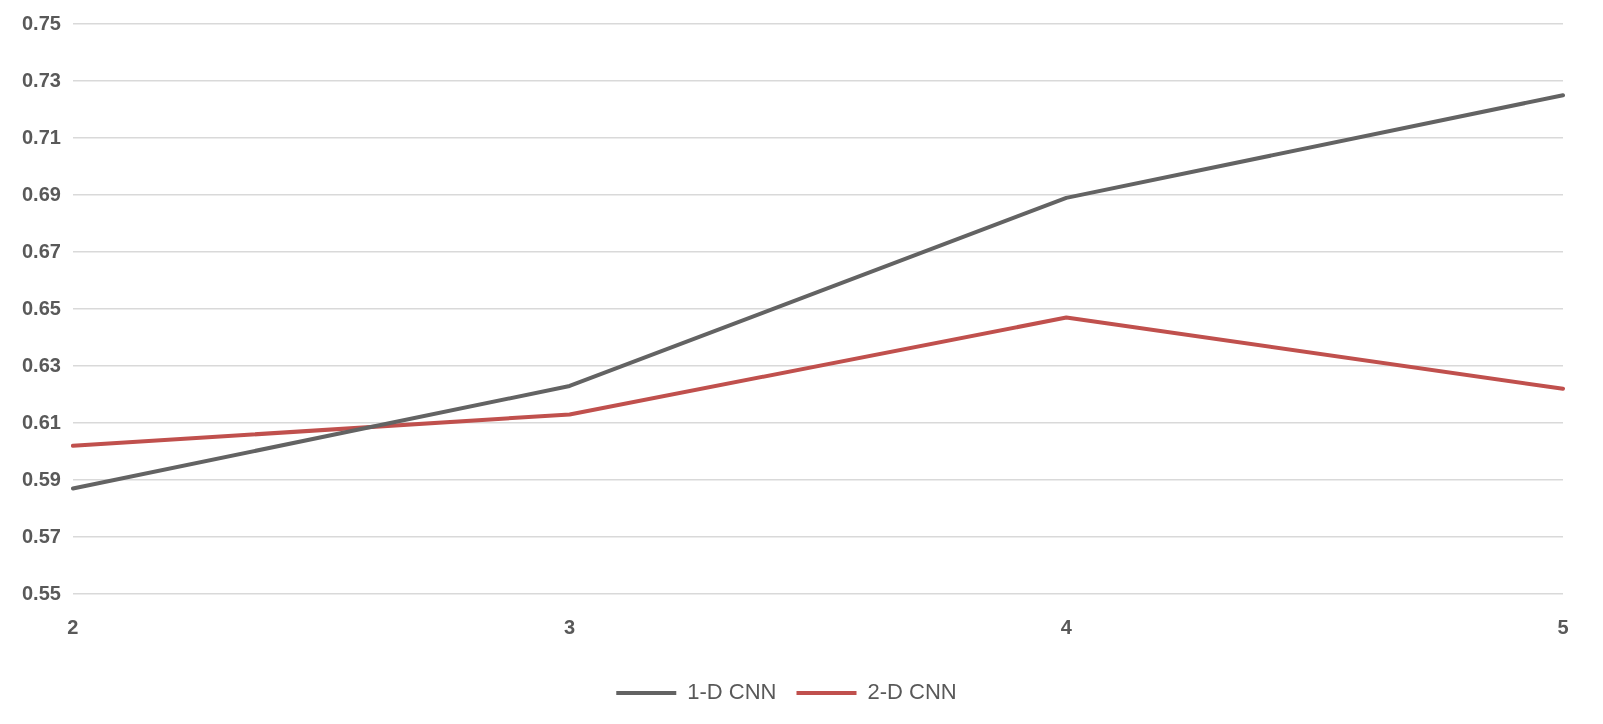 The height and width of the screenshot is (724, 1603). What do you see at coordinates (1563, 626) in the screenshot?
I see `x-tick-label: 5` at bounding box center [1563, 626].